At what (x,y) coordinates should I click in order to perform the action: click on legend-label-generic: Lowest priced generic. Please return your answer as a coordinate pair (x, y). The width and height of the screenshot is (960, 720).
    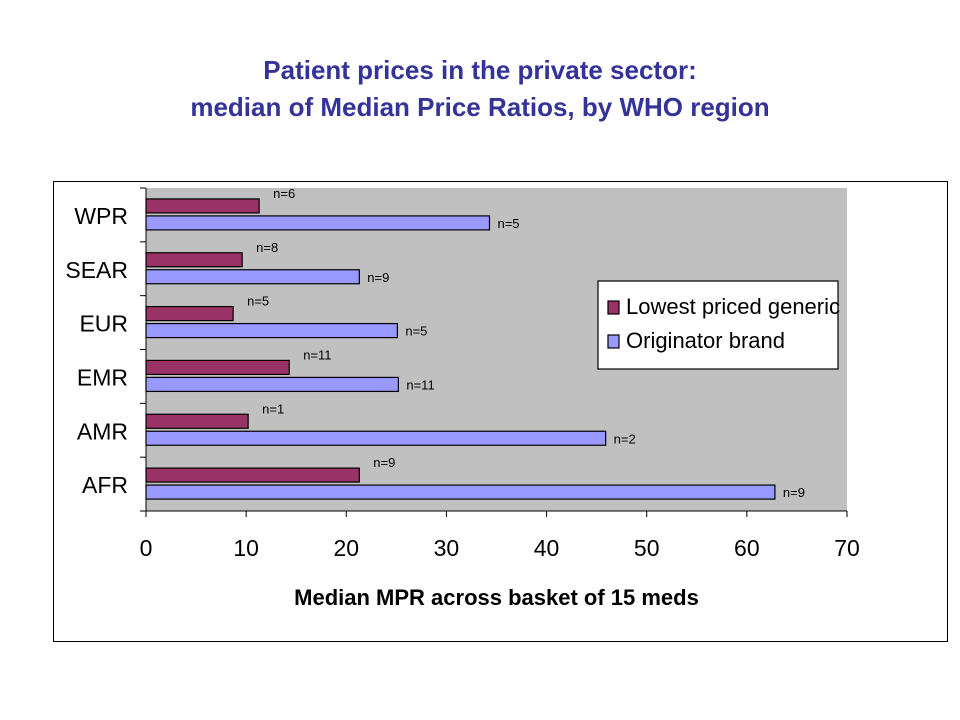
    Looking at the image, I should click on (733, 306).